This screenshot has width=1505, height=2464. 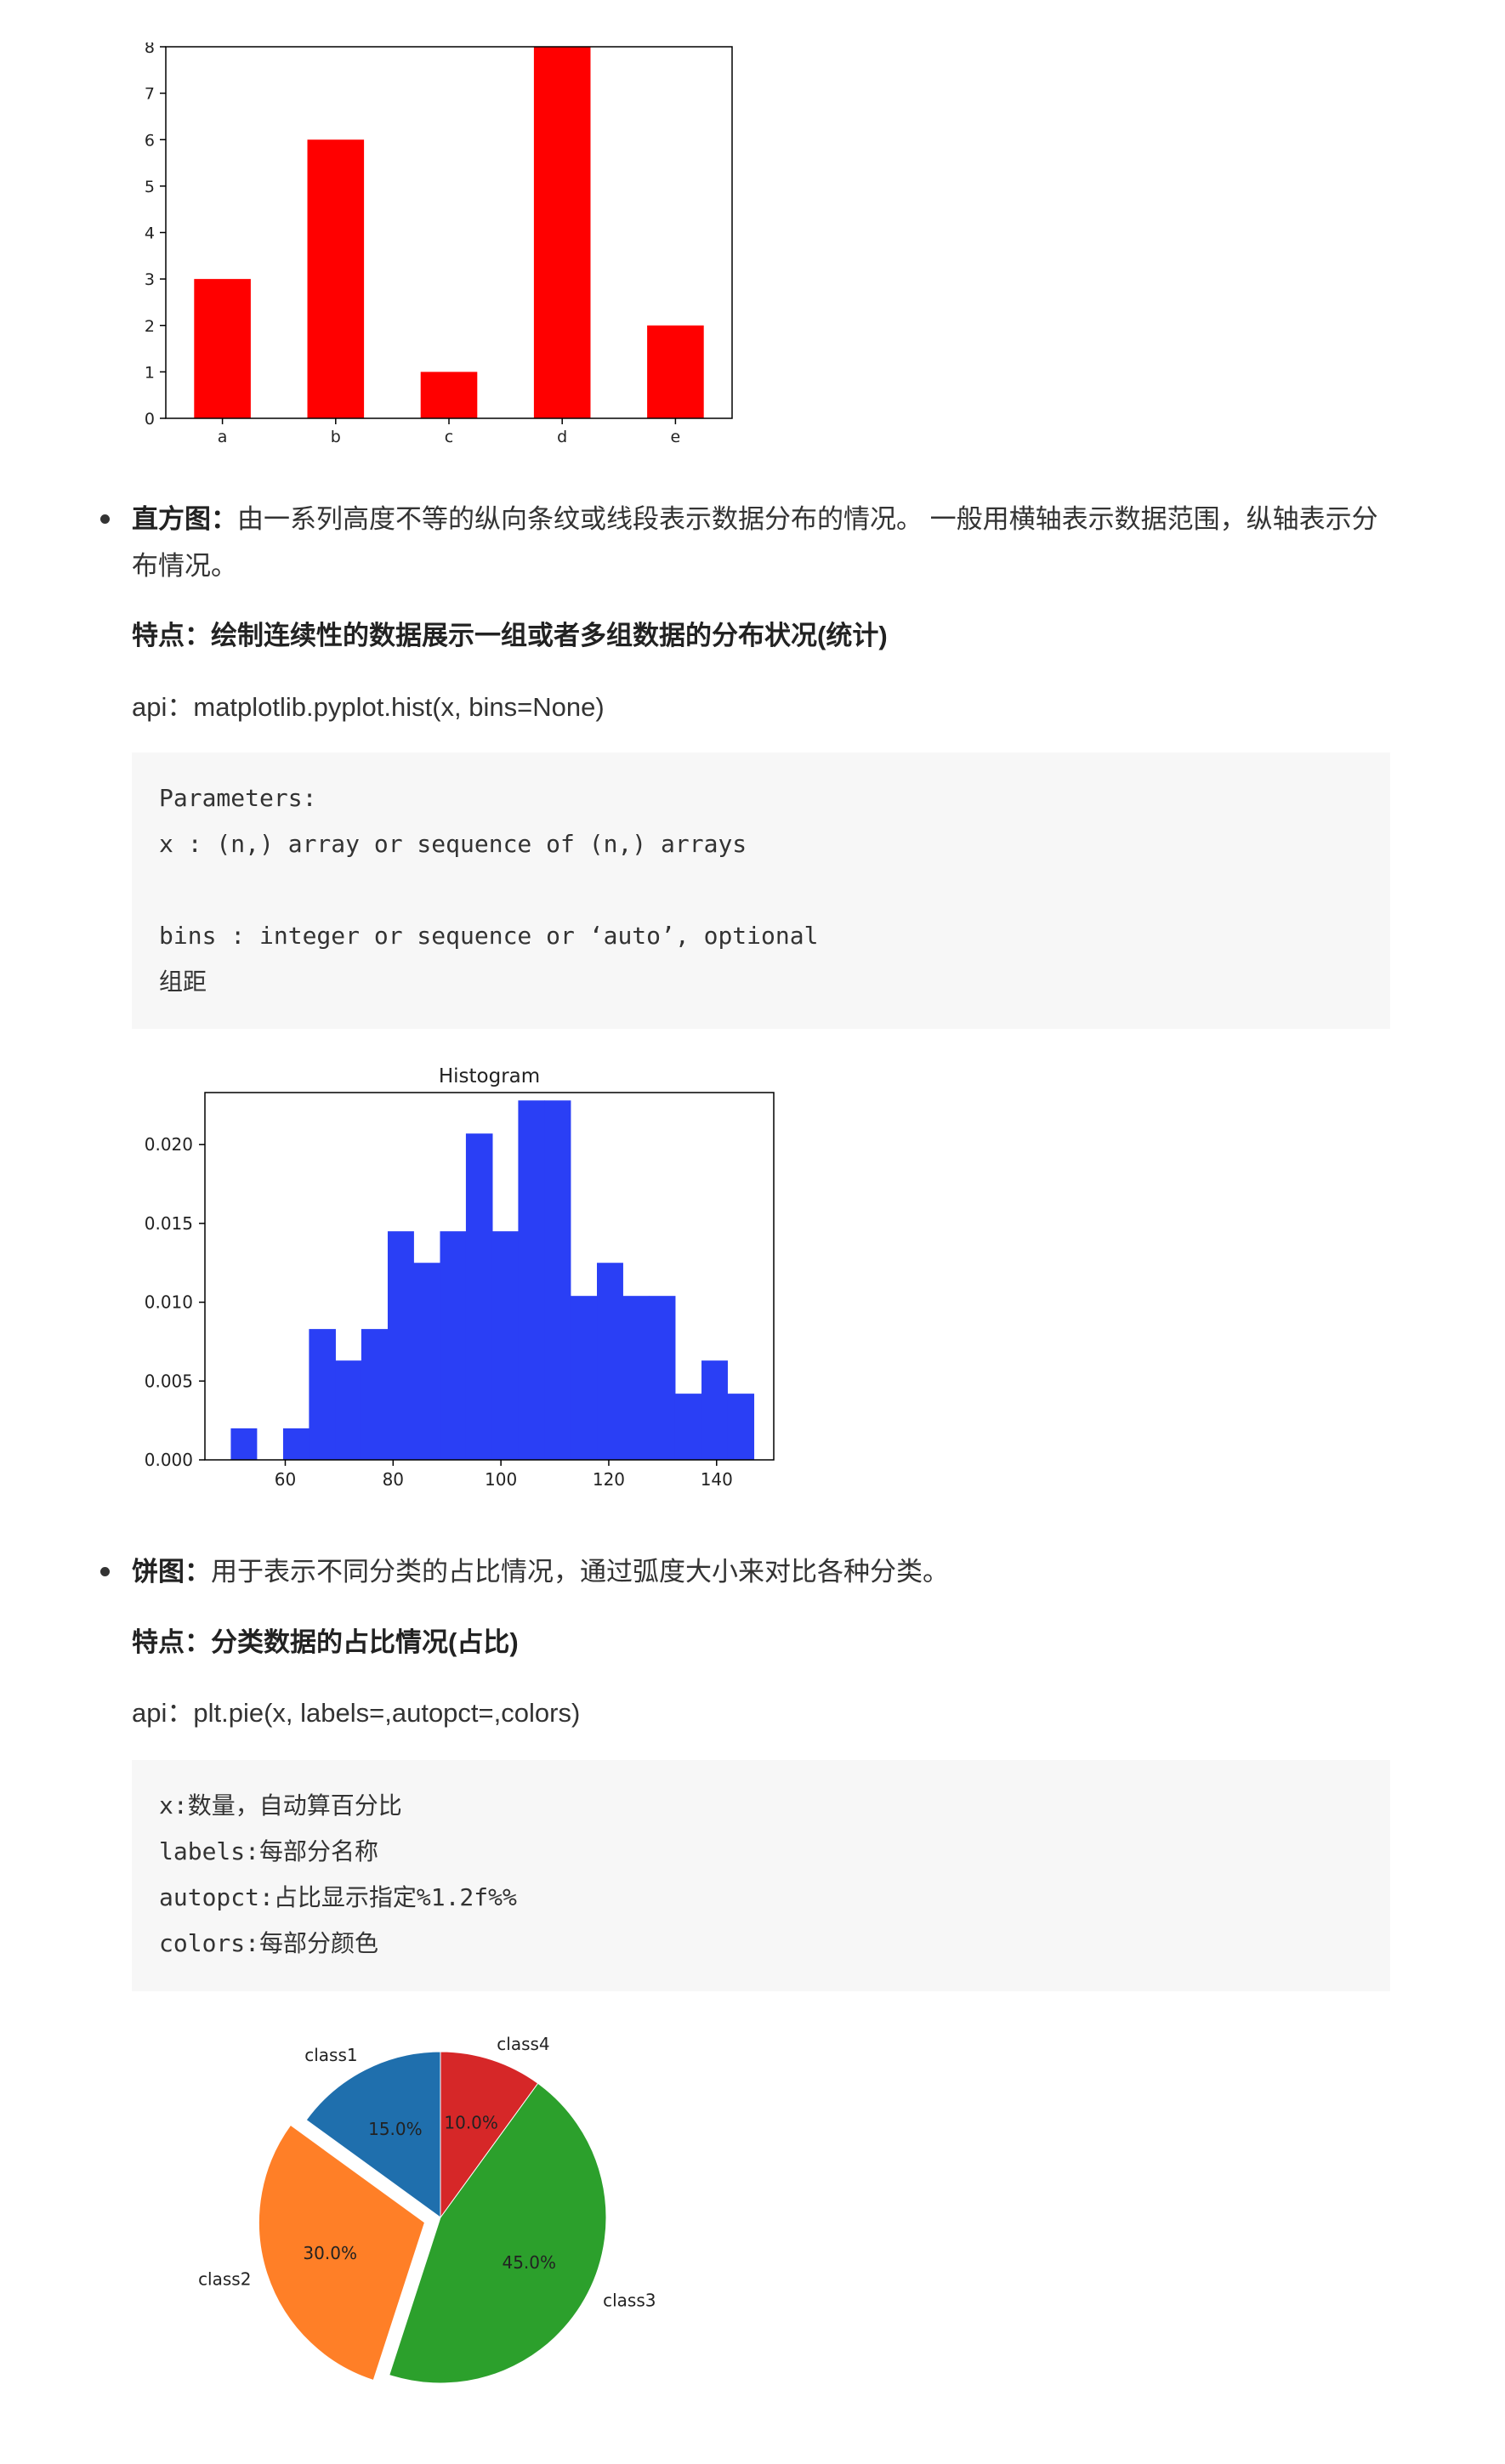 What do you see at coordinates (510, 635) in the screenshot?
I see `histogram-feature: 特点：绘制连续性的数据展示一组或者多组数据的分布状况(统计)` at bounding box center [510, 635].